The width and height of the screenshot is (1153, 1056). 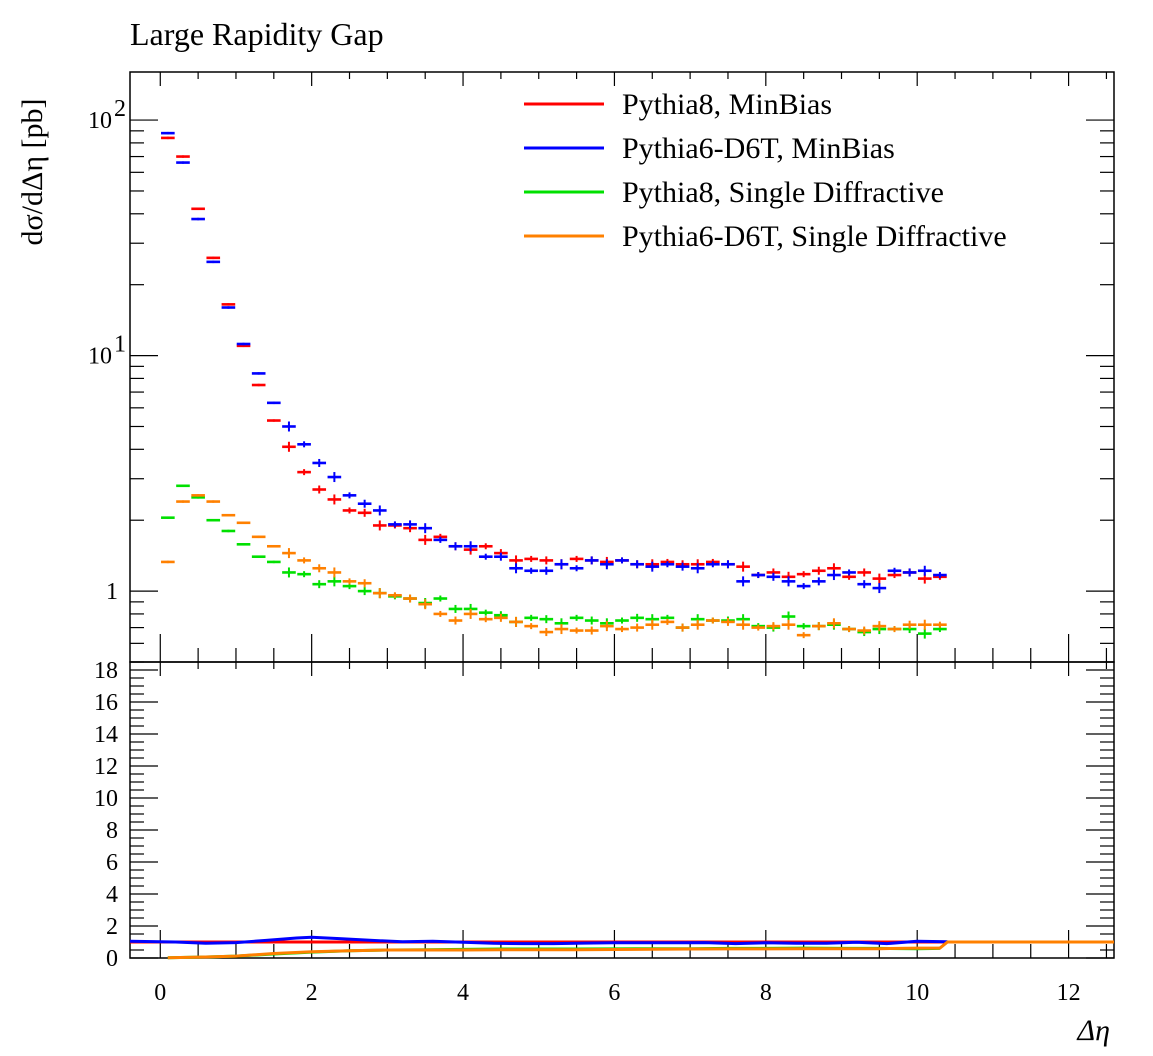 What do you see at coordinates (917, 993) in the screenshot?
I see `x-tick-label: 10` at bounding box center [917, 993].